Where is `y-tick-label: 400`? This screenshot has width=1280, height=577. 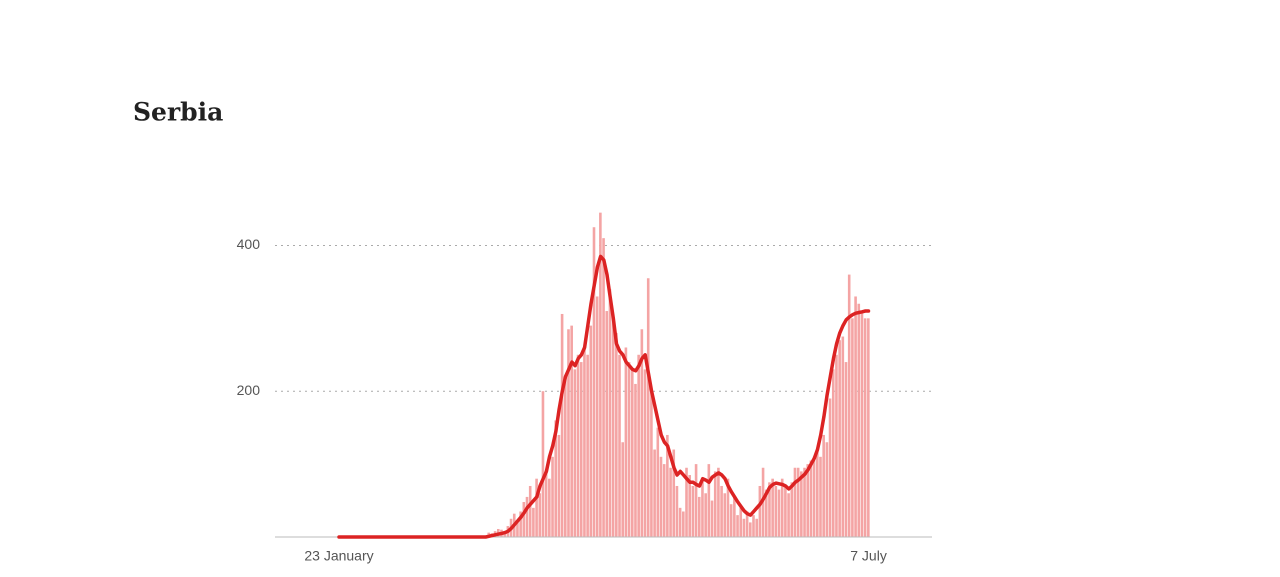
y-tick-label: 400 is located at coordinates (249, 244).